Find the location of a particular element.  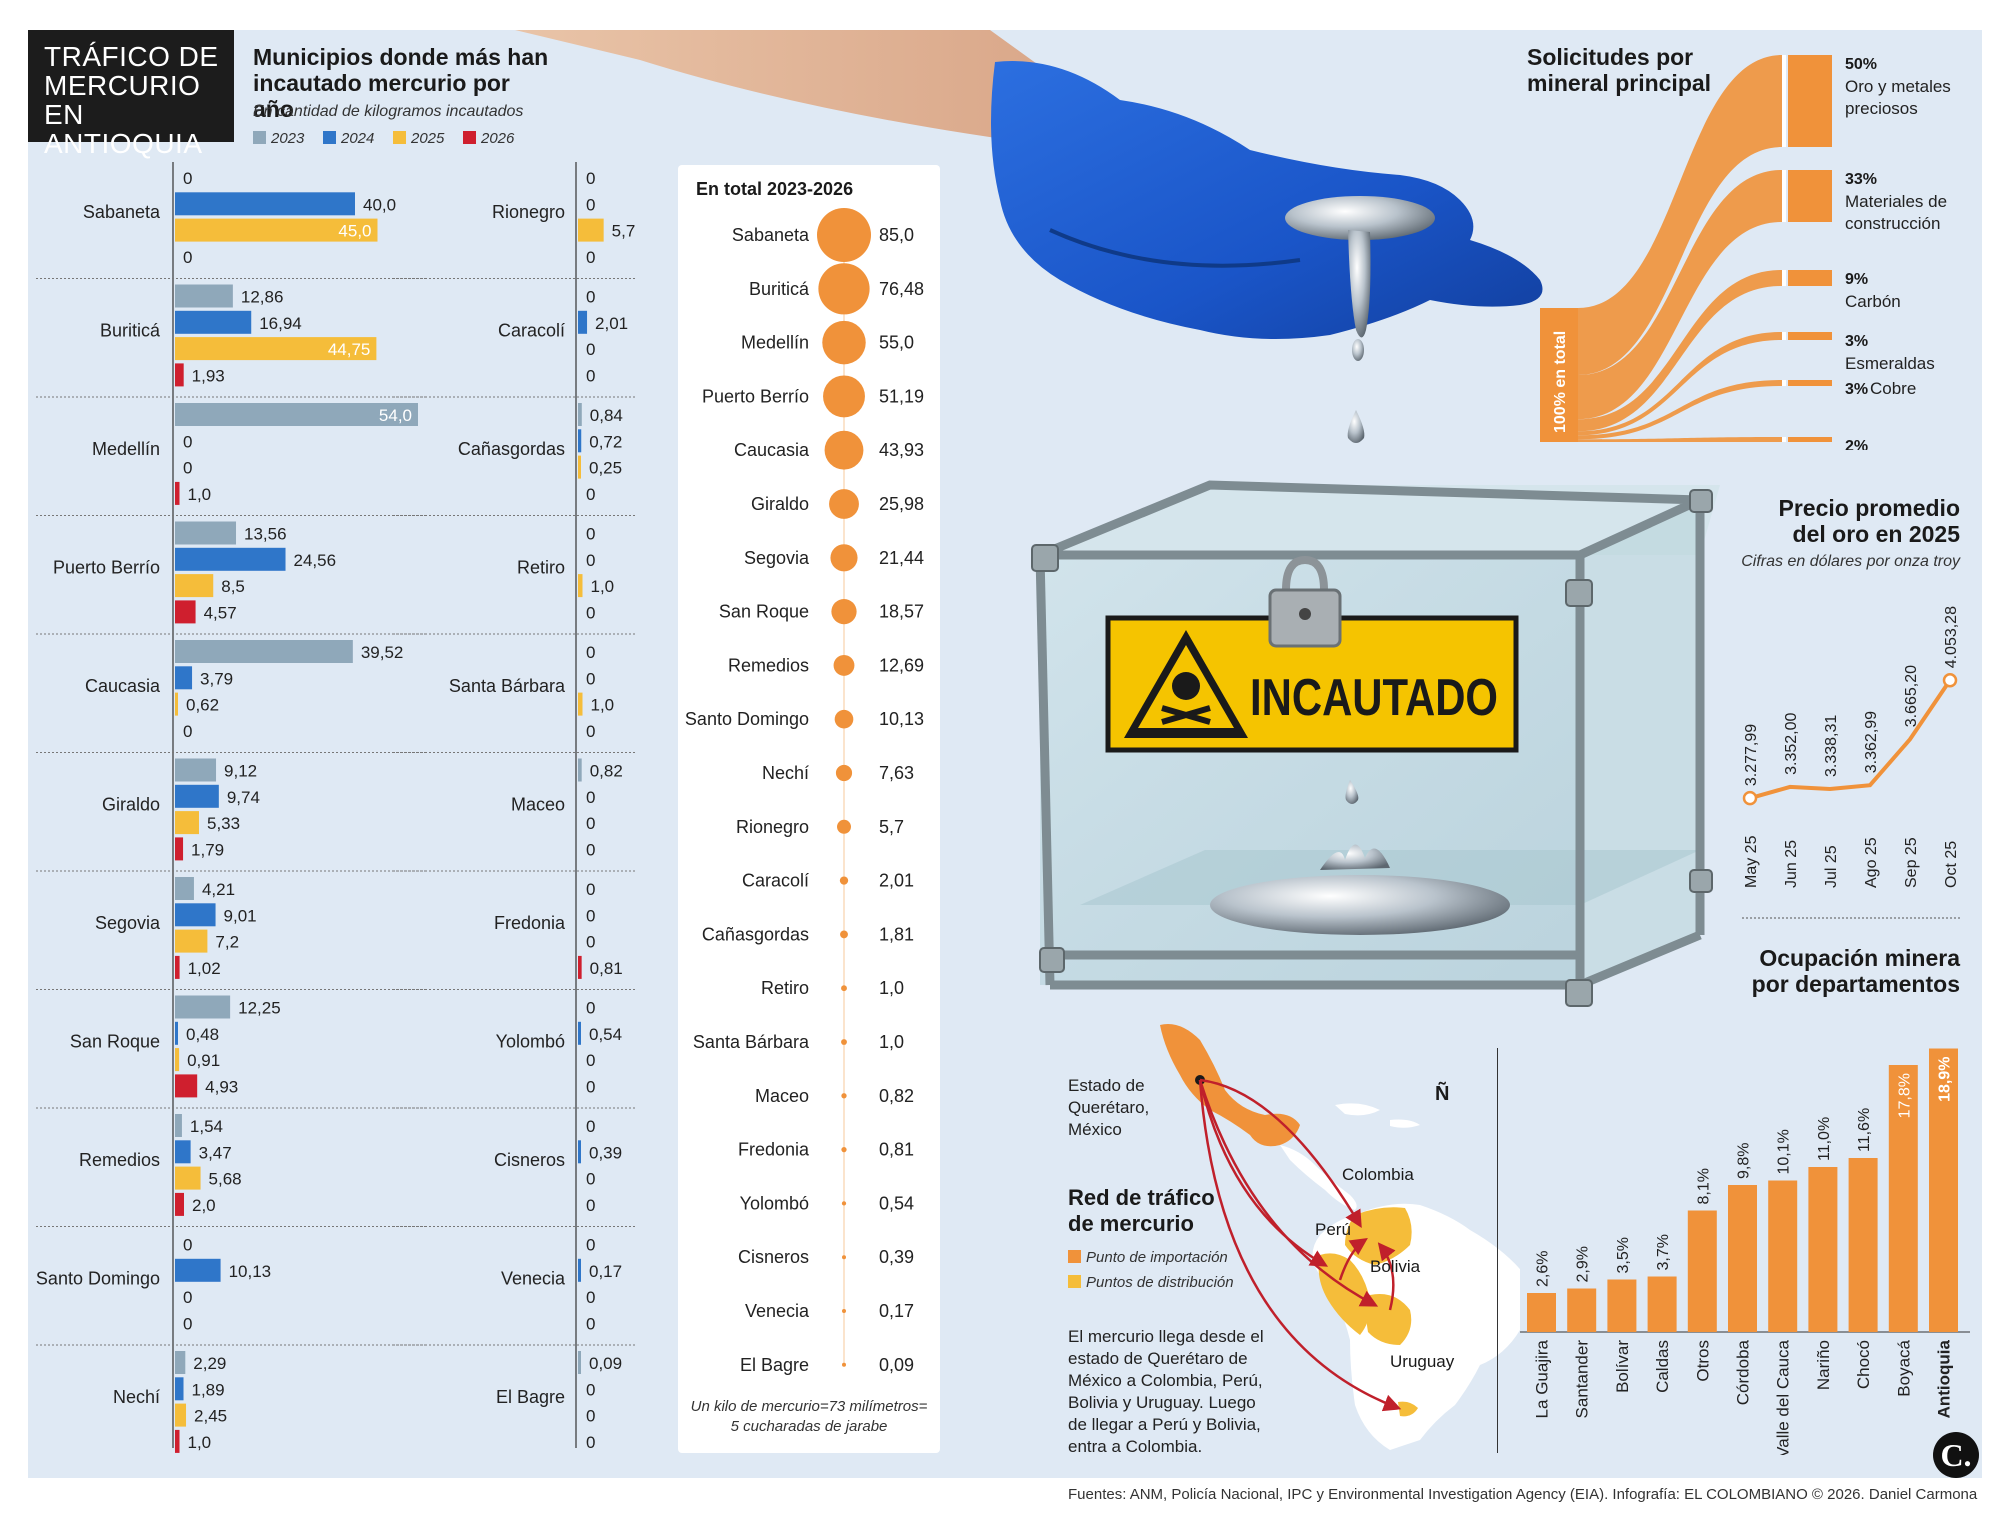

occupation-bar-valle-del-cauca is located at coordinates (1783, 1256).